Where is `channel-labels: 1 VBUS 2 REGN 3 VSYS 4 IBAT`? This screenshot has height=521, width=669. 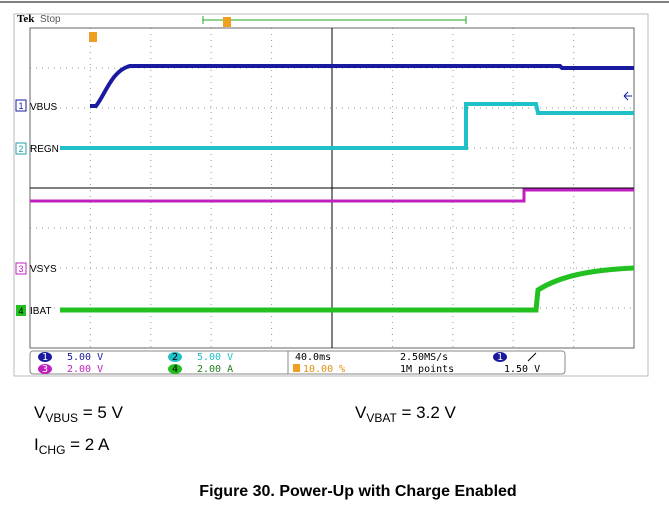 channel-labels: 1 VBUS 2 REGN 3 VSYS 4 IBAT is located at coordinates (37, 208).